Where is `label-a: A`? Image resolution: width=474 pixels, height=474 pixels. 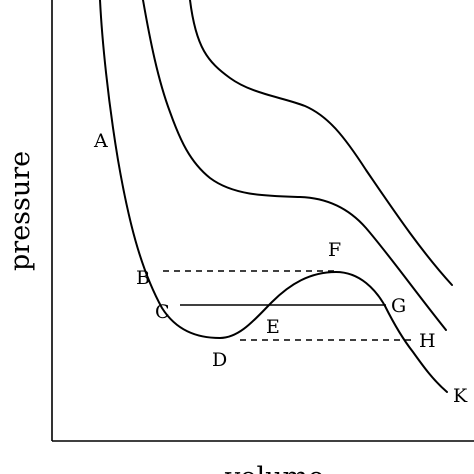 label-a: A is located at coordinates (100, 141).